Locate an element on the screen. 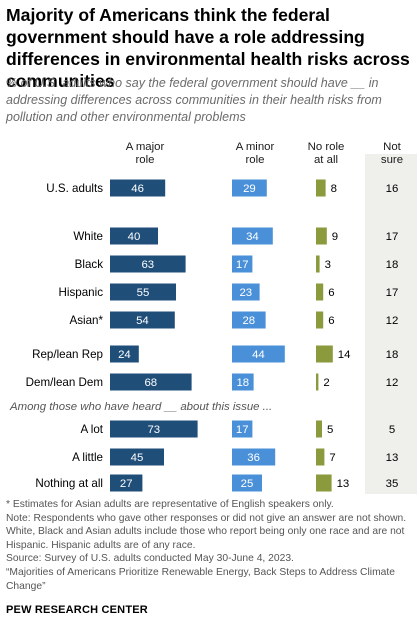  bar-minor-dem-lean-dem is located at coordinates (243, 382).